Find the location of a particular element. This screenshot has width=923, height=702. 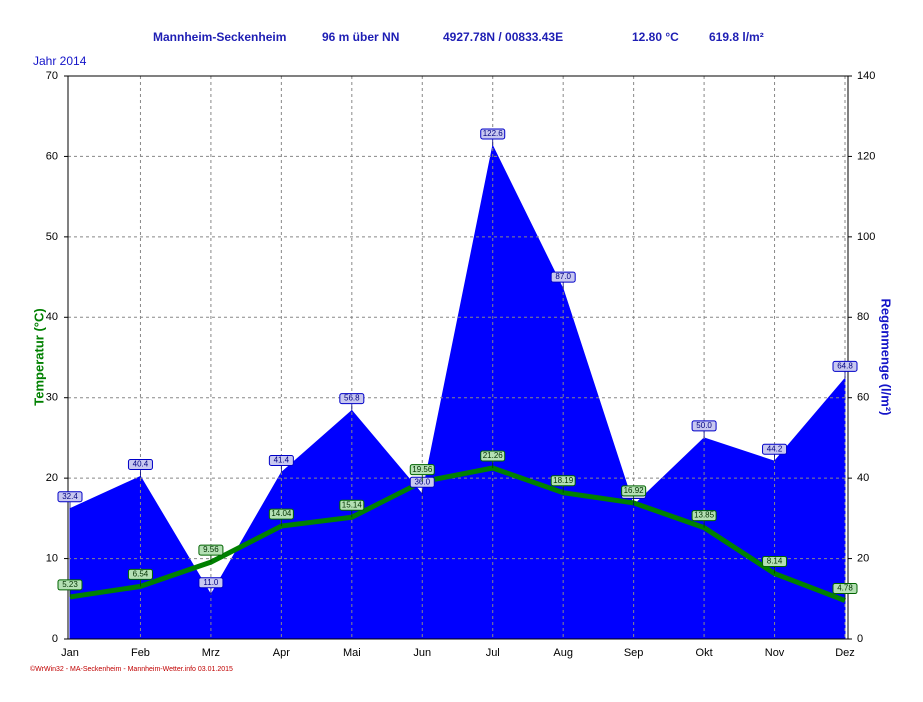

rain-label: 36.0 is located at coordinates (422, 481).